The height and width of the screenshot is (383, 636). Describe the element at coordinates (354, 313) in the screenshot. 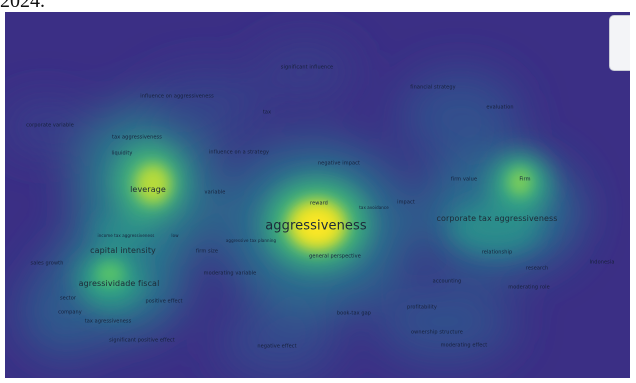

I see `term-label: book-tax gap` at that location.